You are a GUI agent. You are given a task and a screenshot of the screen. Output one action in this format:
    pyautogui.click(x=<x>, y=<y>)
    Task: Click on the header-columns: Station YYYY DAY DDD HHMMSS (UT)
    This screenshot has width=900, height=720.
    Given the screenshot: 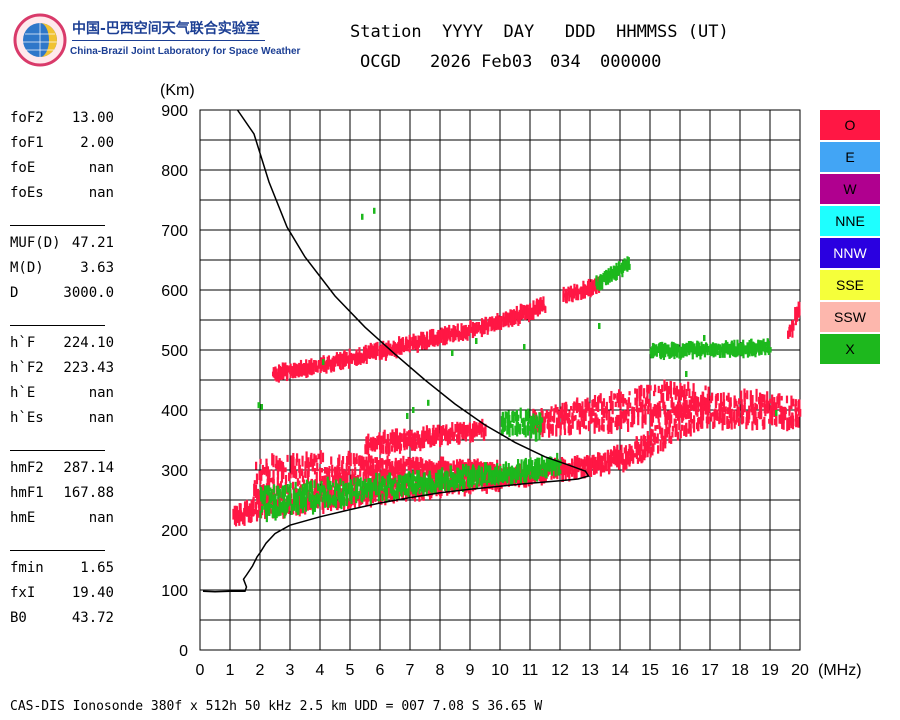 What is the action you would take?
    pyautogui.click(x=539, y=32)
    